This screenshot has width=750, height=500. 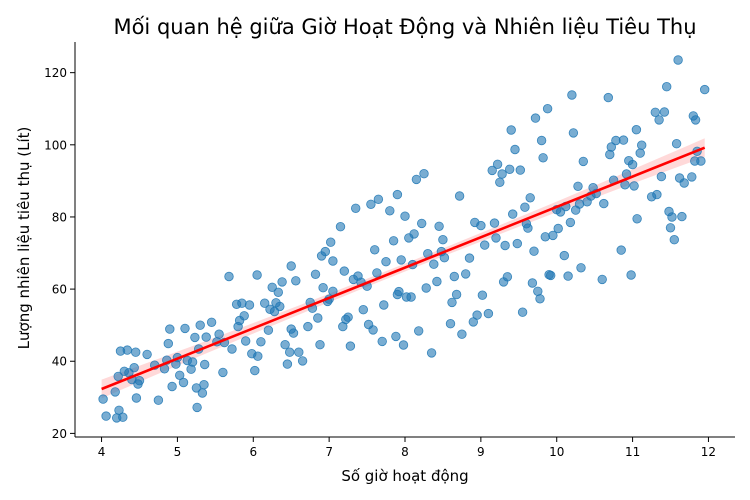 I want to click on x-tick-label: 5, so click(x=178, y=452).